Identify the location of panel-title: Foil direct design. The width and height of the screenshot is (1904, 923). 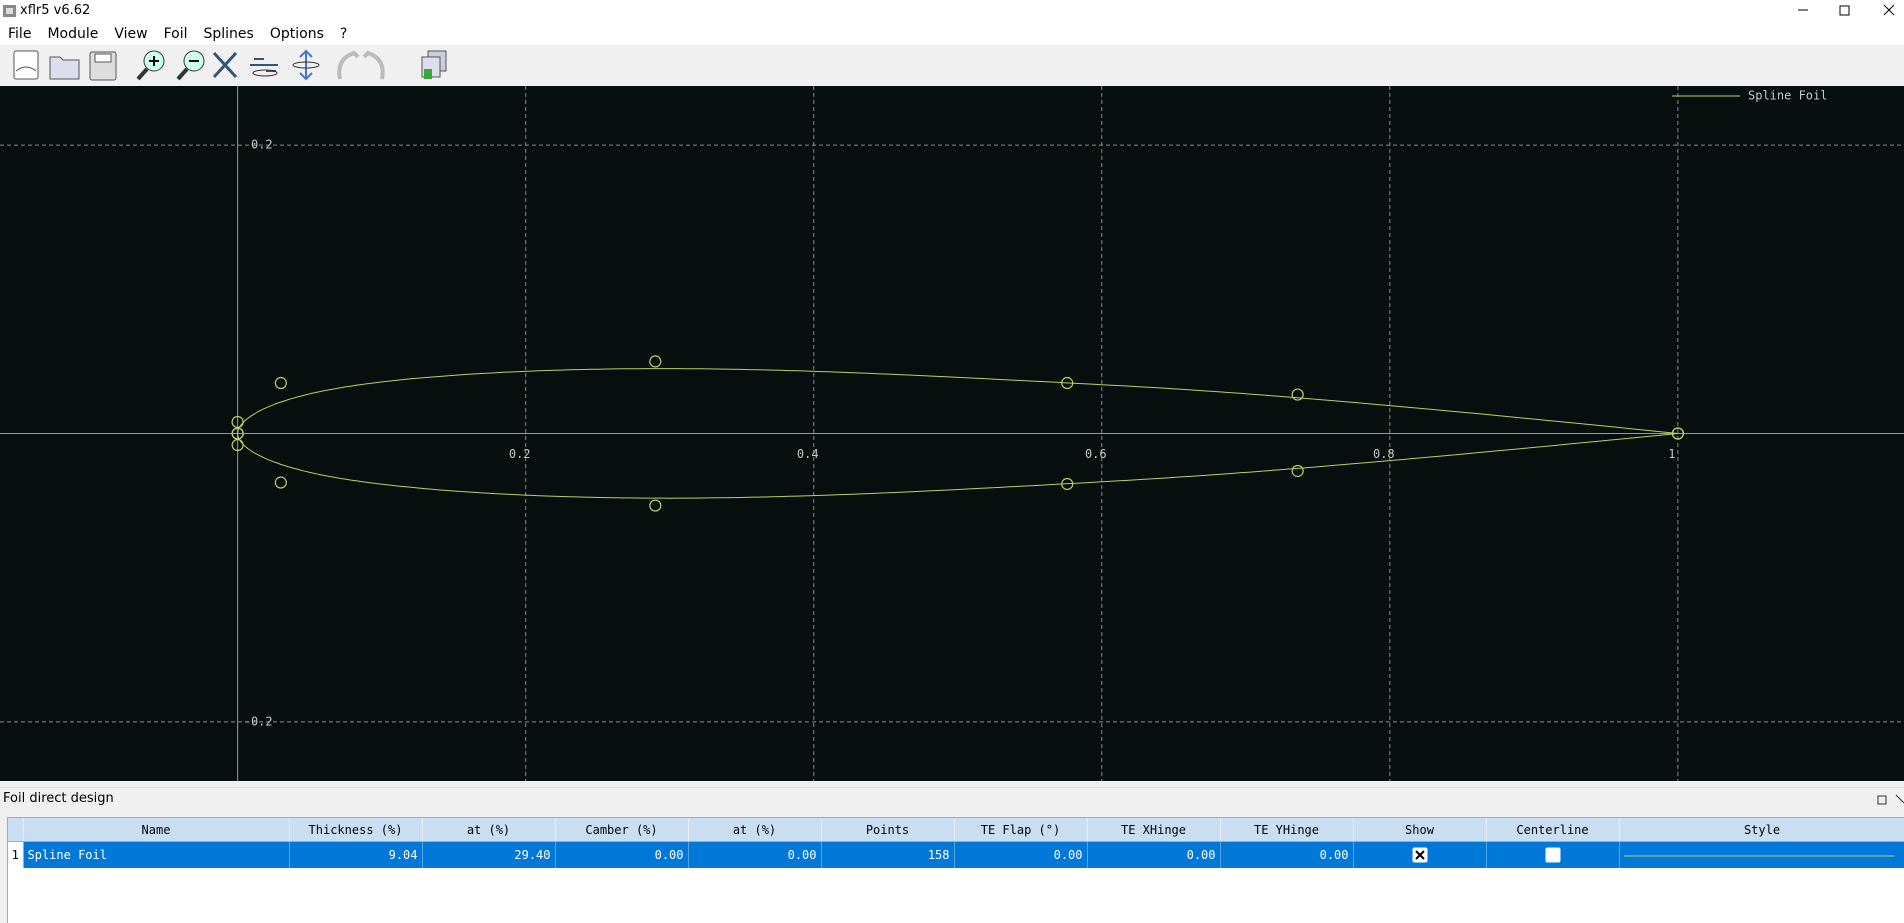
(58, 798).